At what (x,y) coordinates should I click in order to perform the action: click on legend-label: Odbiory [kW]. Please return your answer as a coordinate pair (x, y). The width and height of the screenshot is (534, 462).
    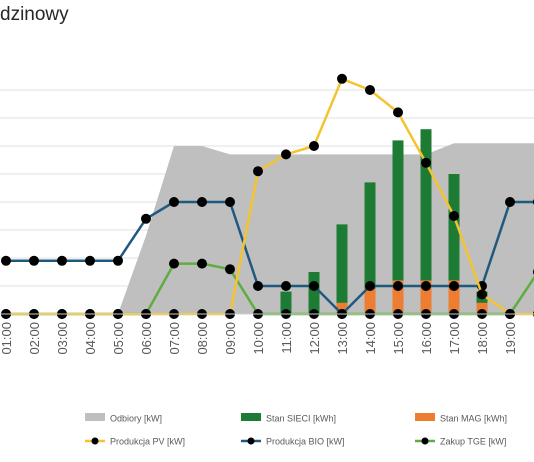
    Looking at the image, I should click on (136, 419).